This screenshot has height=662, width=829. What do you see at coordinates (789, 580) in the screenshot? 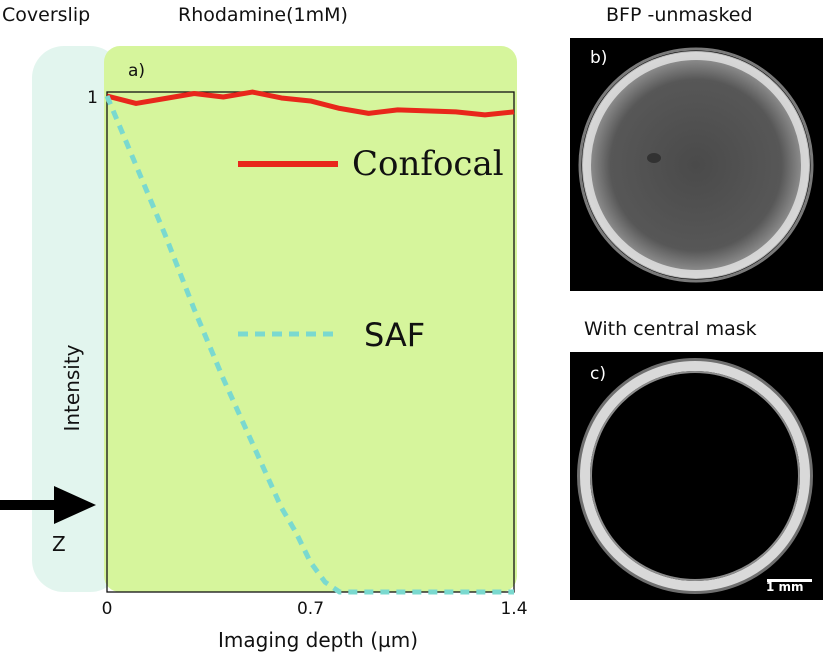
I see `scale-bar` at bounding box center [789, 580].